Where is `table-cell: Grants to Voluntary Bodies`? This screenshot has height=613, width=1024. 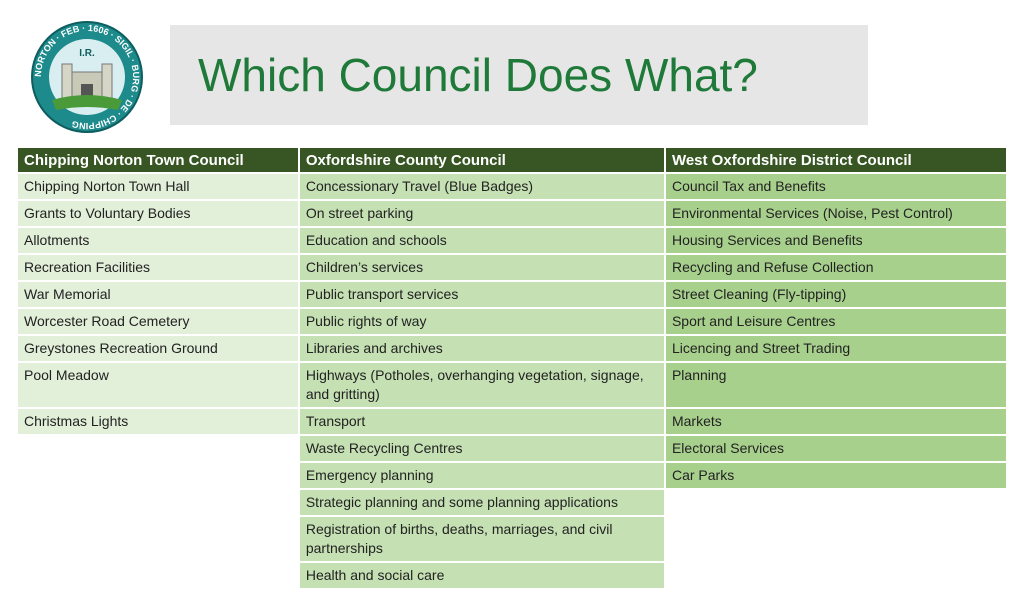 table-cell: Grants to Voluntary Bodies is located at coordinates (158, 213).